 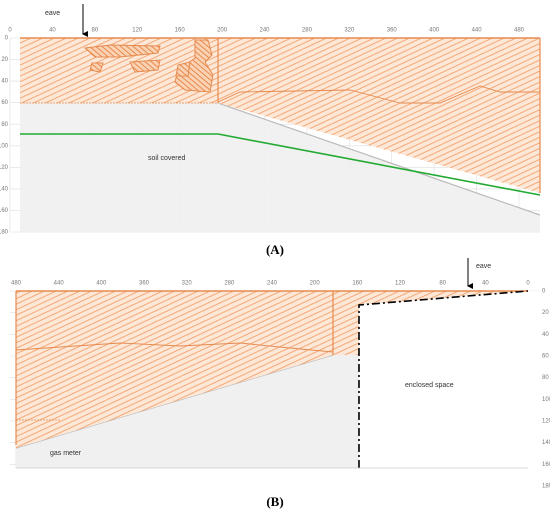 What do you see at coordinates (274, 501) in the screenshot?
I see `caption: (B)` at bounding box center [274, 501].